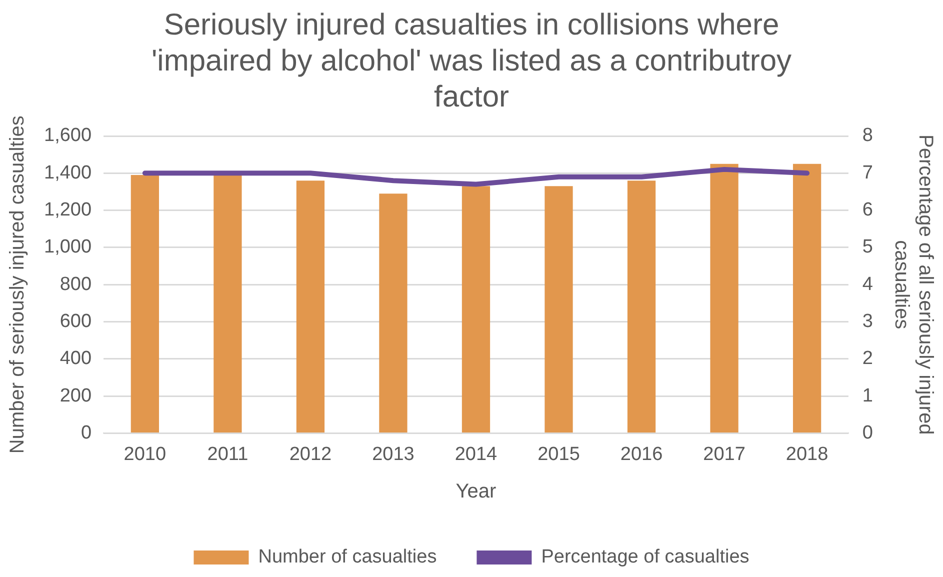 The image size is (943, 577). I want to click on x-axis-title: Year, so click(476, 491).